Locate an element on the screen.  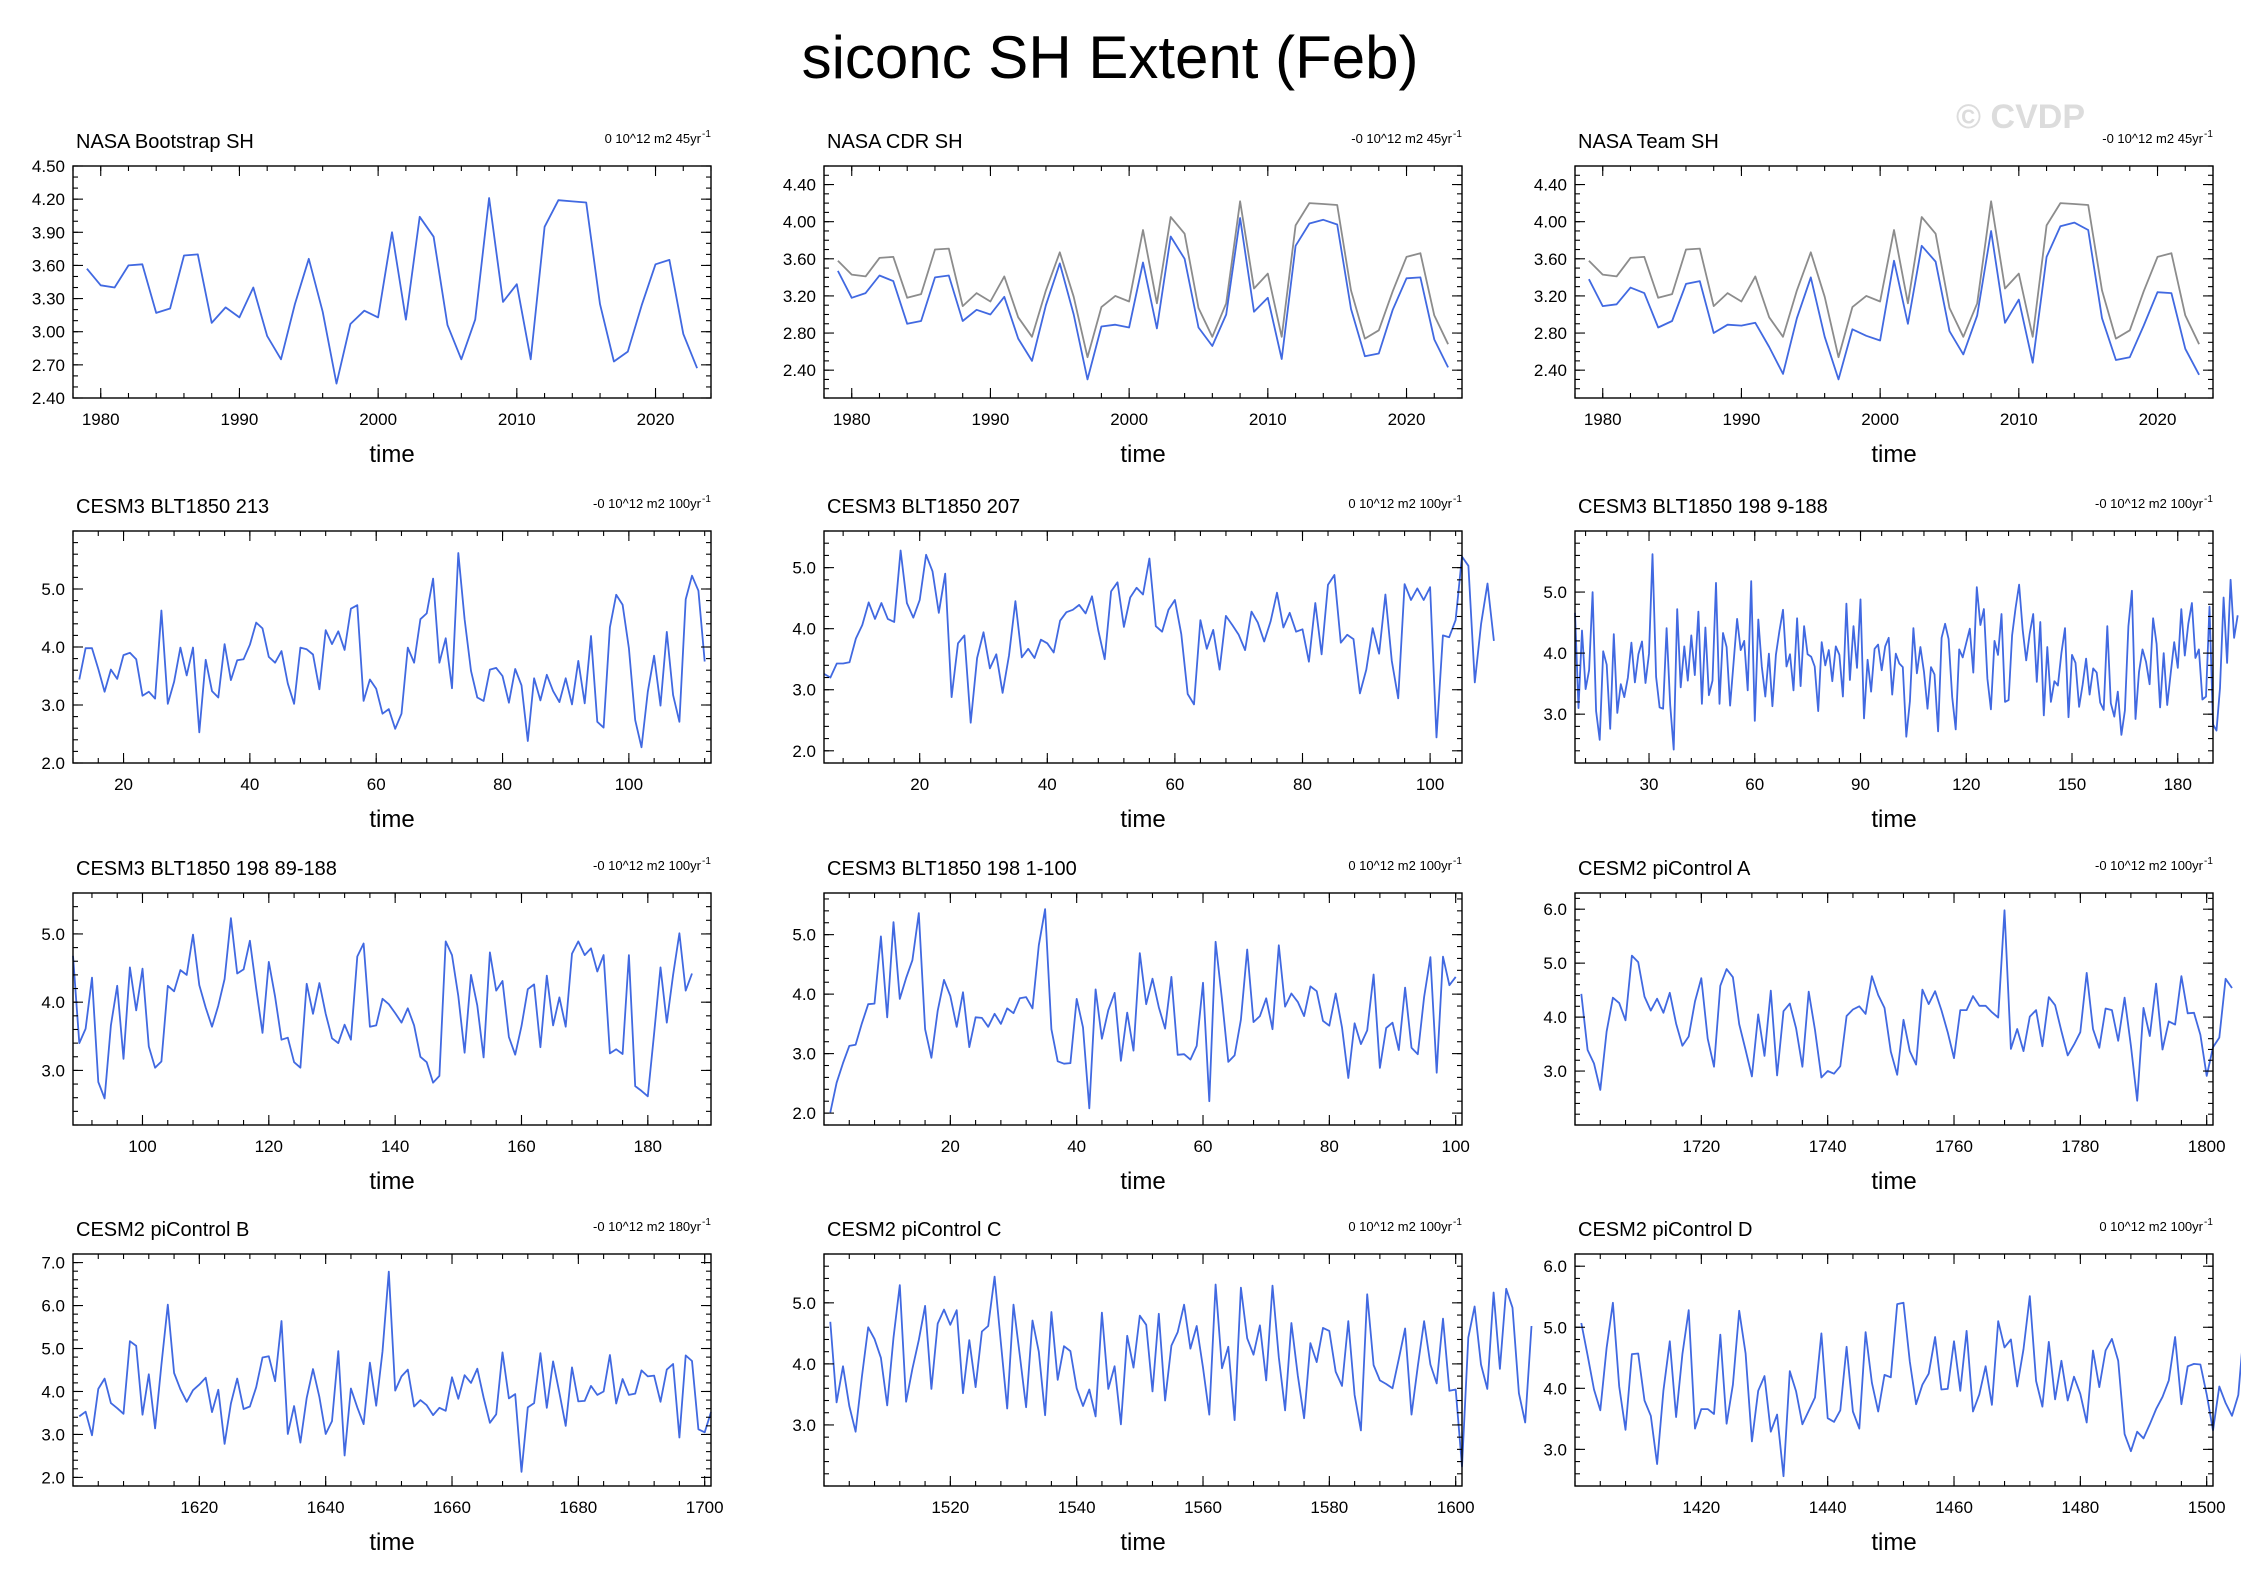
trend-label: 0 10^12 m2 100yr is located at coordinates (1400, 1226).